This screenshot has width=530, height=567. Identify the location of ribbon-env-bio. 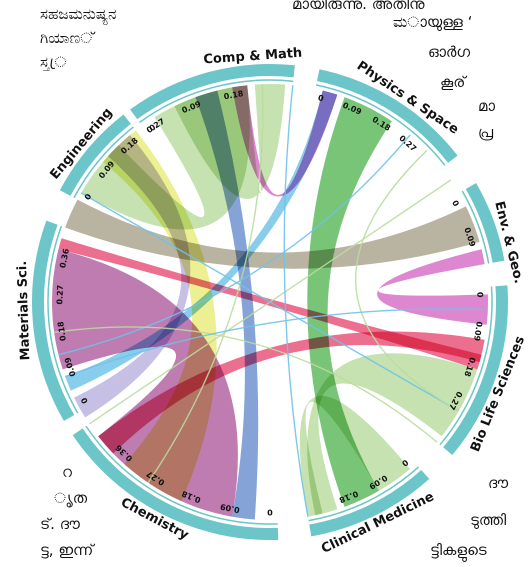
(432, 287).